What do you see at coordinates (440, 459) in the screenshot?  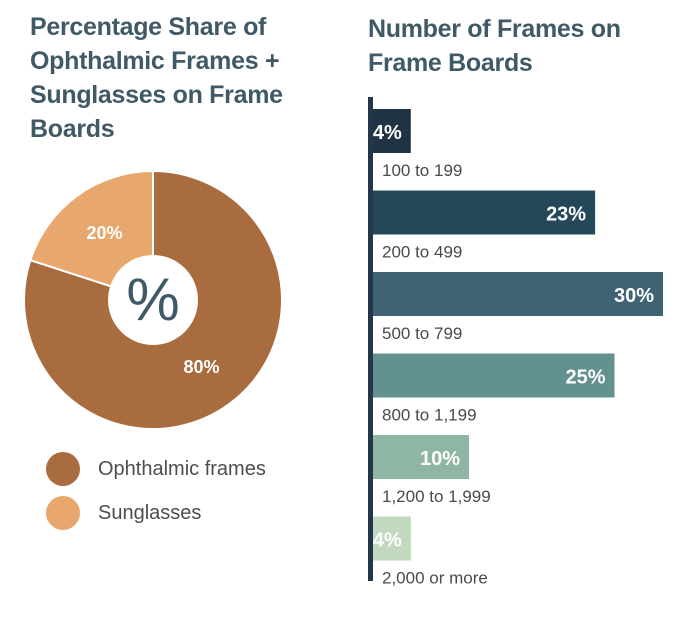 I see `bar-value-label-5: 10%` at bounding box center [440, 459].